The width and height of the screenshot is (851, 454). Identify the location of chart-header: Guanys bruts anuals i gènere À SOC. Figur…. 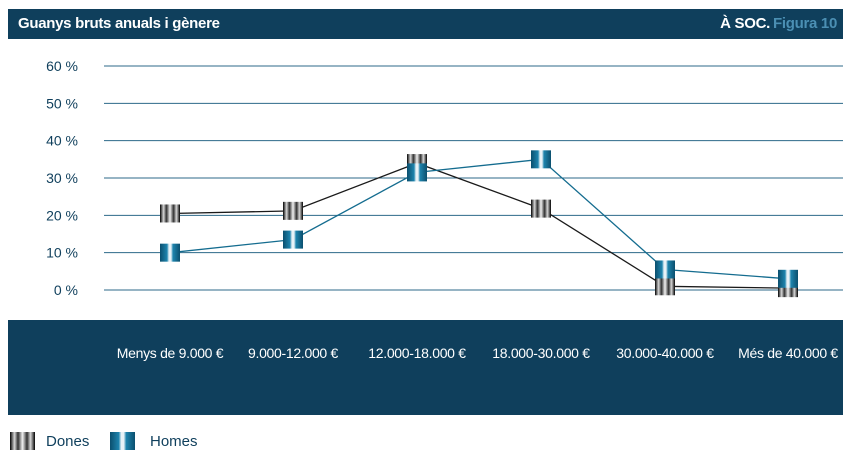
(425, 24).